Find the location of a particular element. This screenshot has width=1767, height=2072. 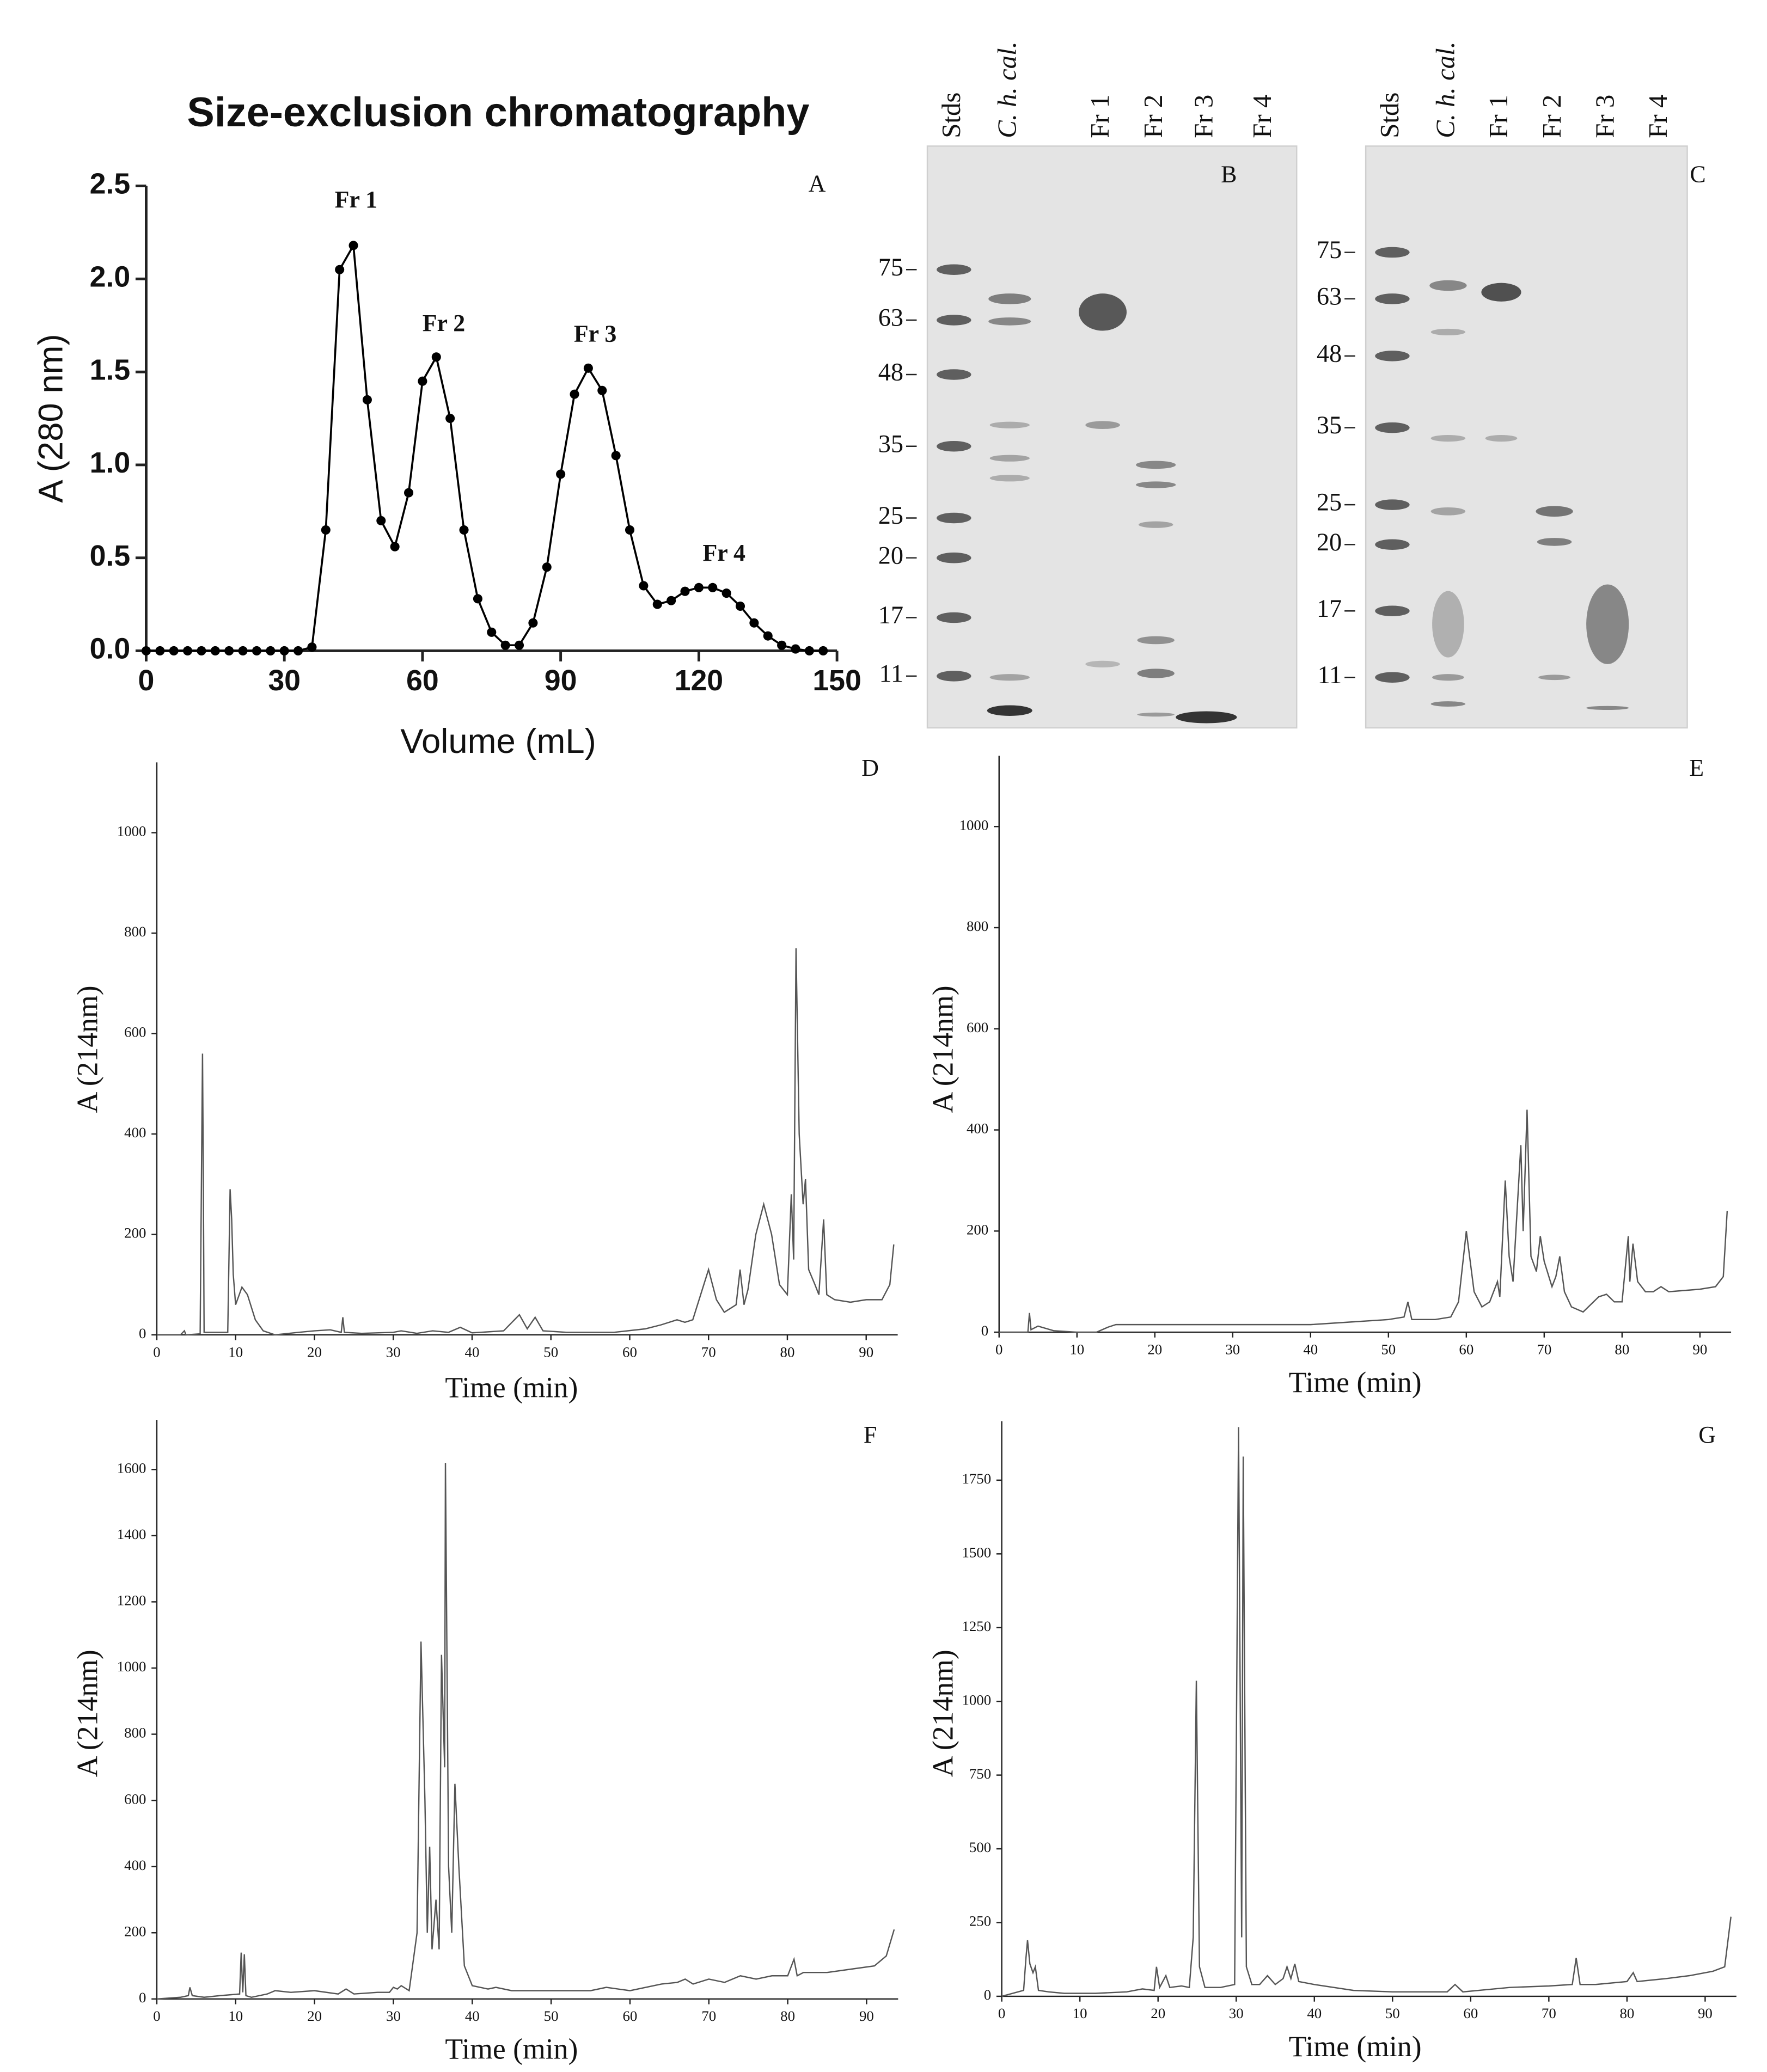

x-tick-label: 10 is located at coordinates (235, 2016).